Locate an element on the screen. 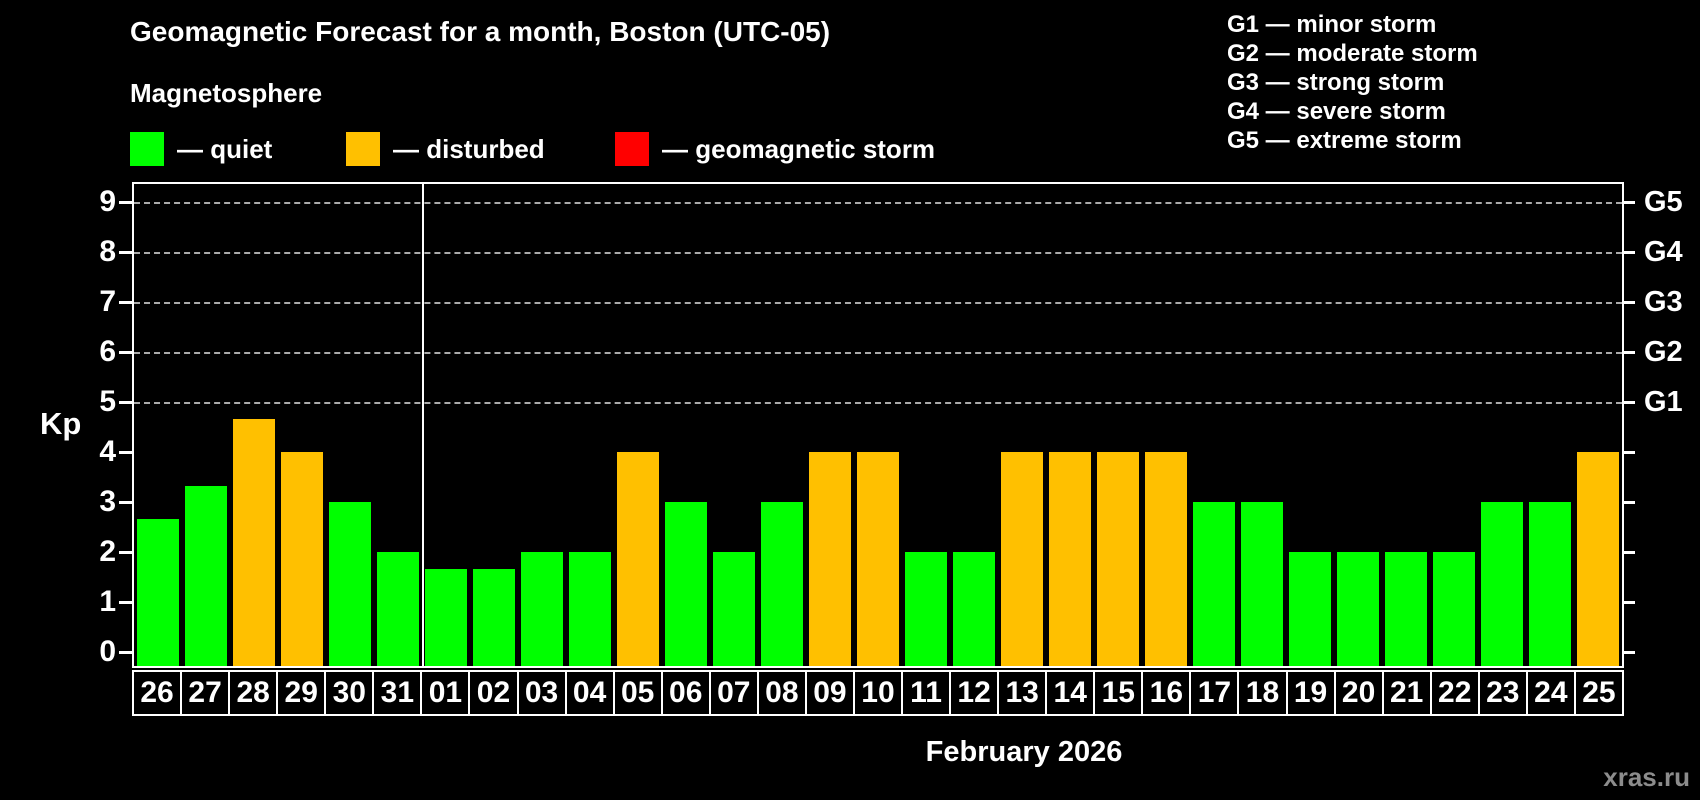  day-label-11: 11 is located at coordinates (926, 693).